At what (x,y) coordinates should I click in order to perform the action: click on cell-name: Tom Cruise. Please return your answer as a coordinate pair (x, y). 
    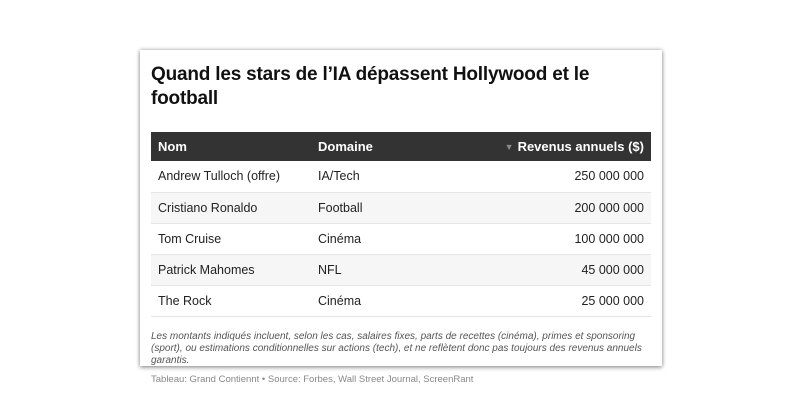
    Looking at the image, I should click on (231, 239).